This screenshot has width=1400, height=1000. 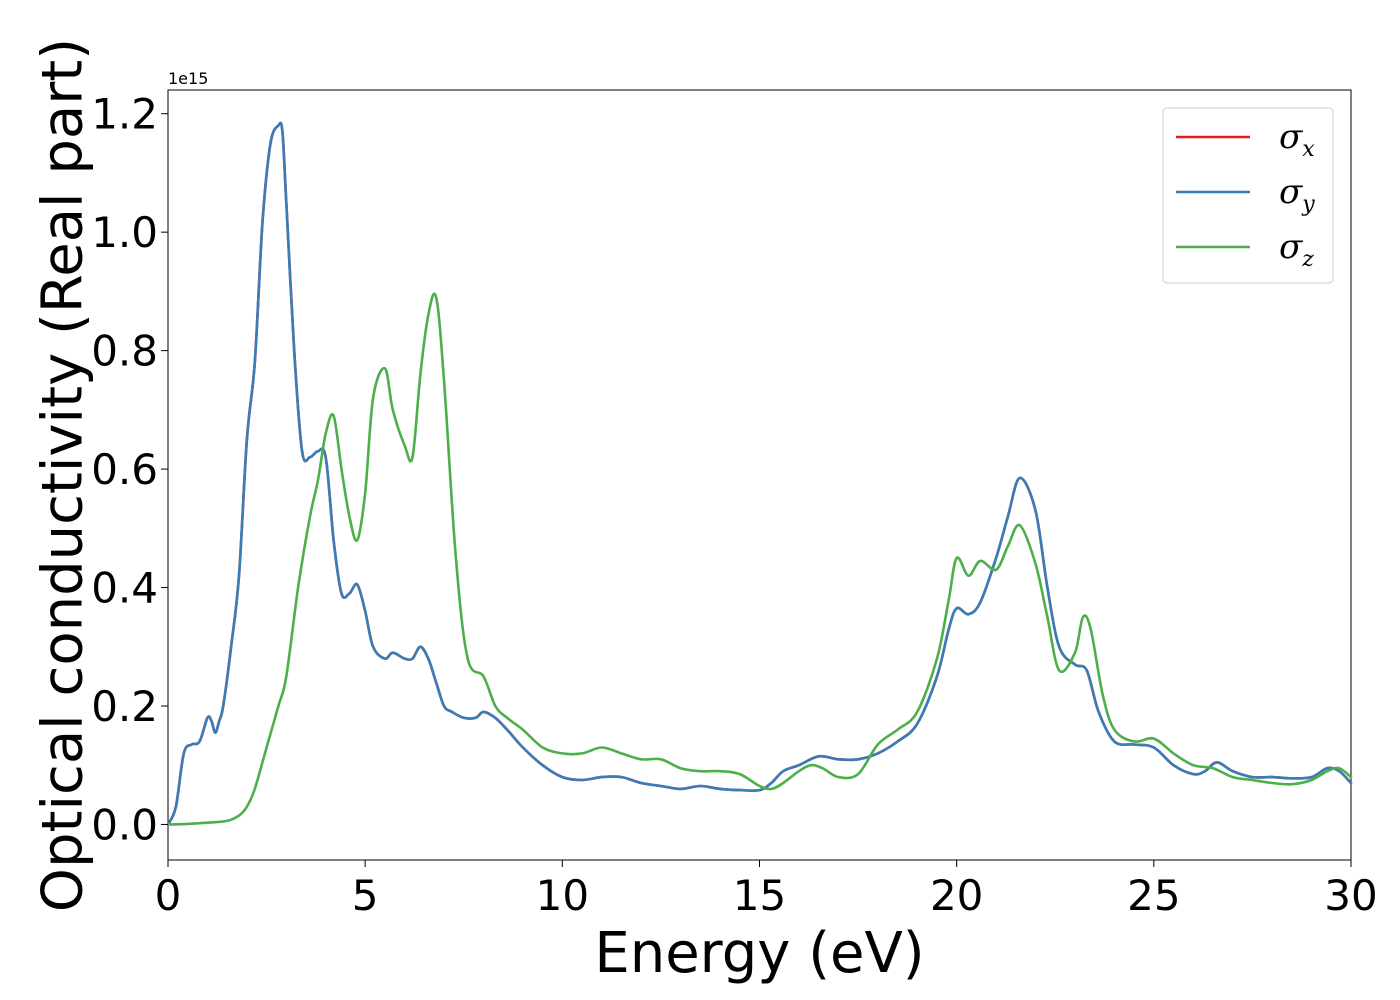 I want to click on y-tick-label: 1.0, so click(x=124, y=232).